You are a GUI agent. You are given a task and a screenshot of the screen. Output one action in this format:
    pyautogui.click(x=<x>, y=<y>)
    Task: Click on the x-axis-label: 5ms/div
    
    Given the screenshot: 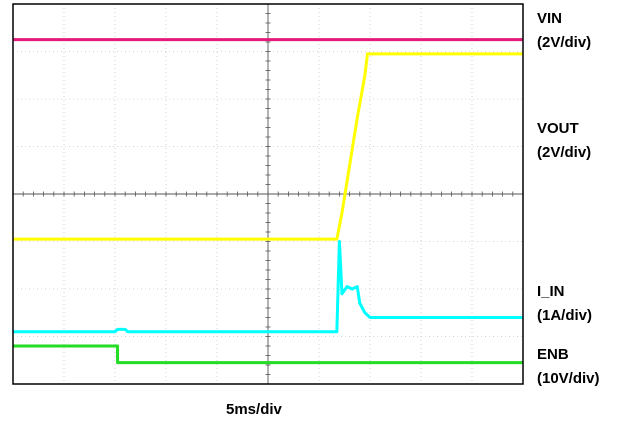 What is the action you would take?
    pyautogui.click(x=254, y=409)
    